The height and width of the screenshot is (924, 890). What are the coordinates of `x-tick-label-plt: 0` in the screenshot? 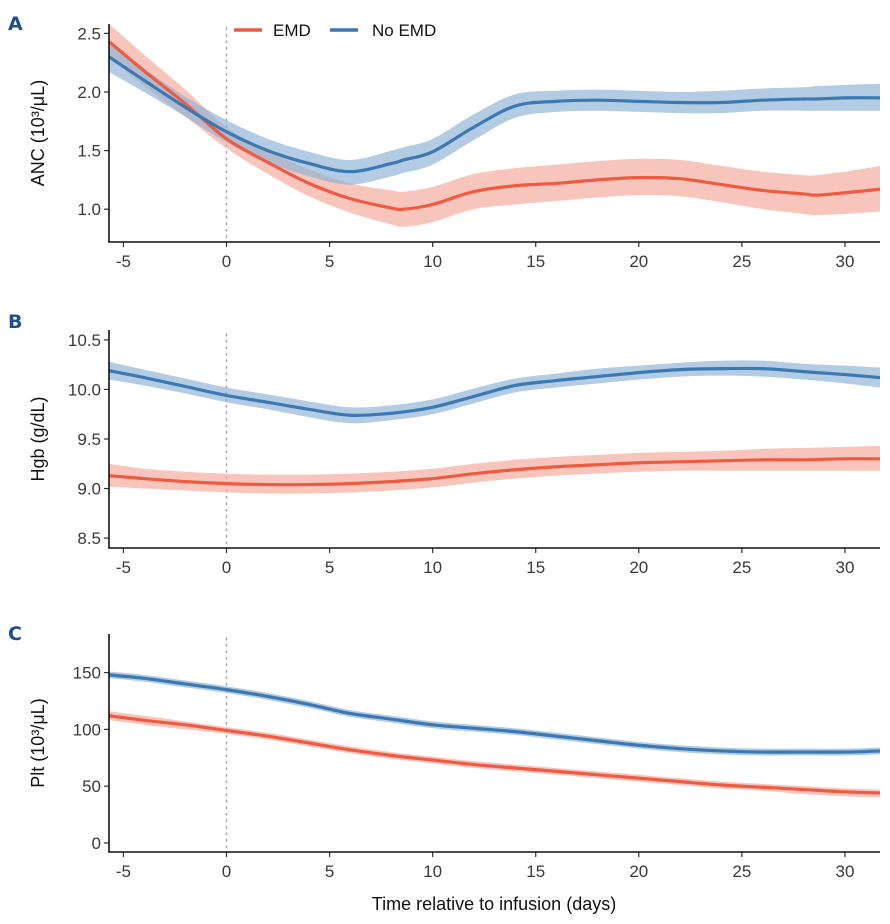 It's located at (226, 871).